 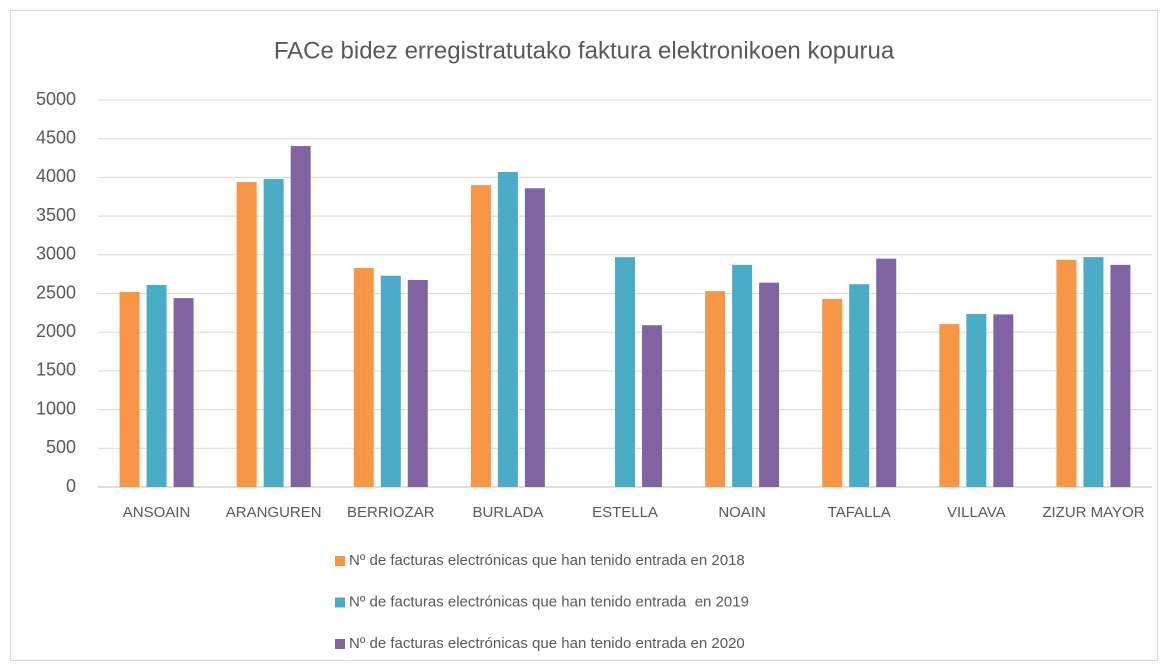 I want to click on y-tick-label: 4500, so click(x=56, y=137).